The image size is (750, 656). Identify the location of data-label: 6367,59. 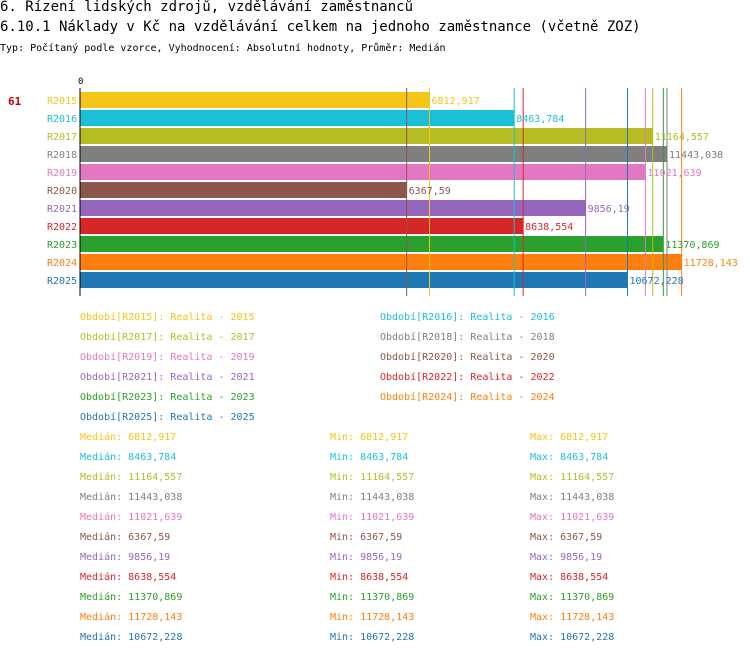
(430, 191).